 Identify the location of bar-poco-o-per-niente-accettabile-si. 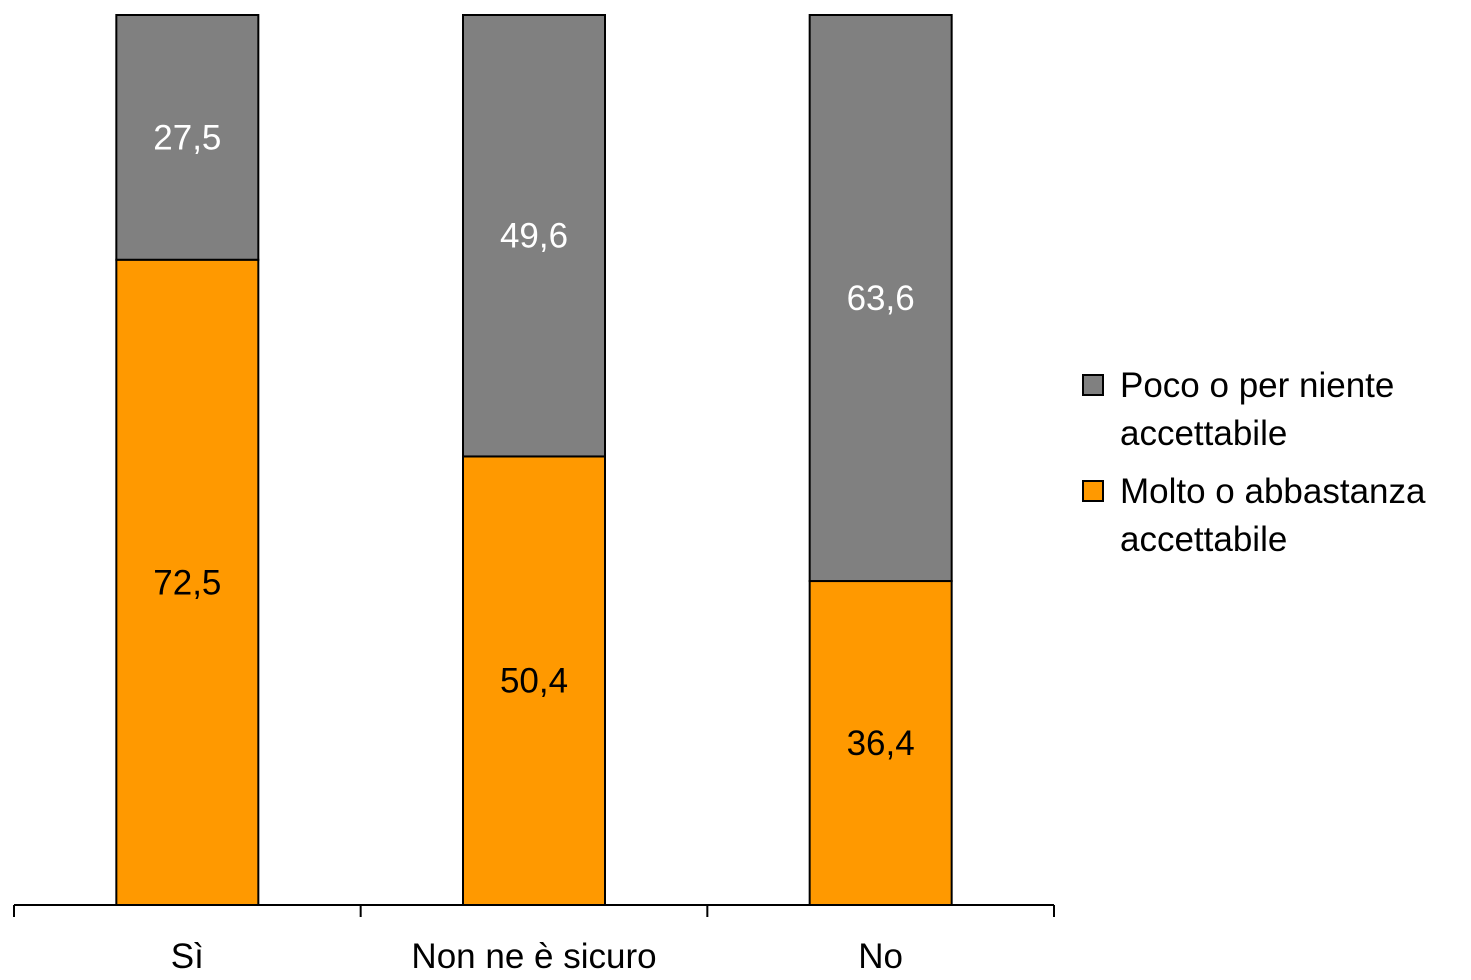
(187, 137).